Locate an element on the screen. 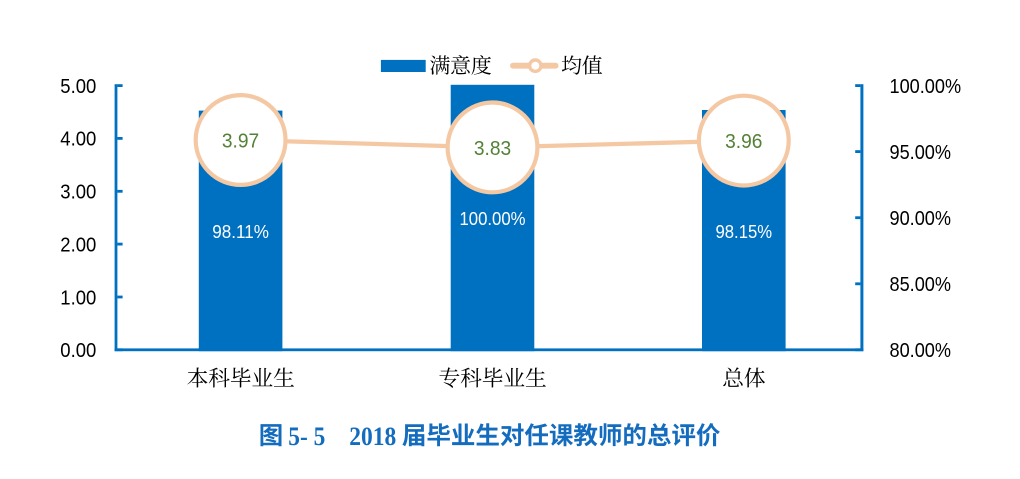 Image resolution: width=1020 pixels, height=479 pixels. svg-text: 2018 is located at coordinates (372, 436).